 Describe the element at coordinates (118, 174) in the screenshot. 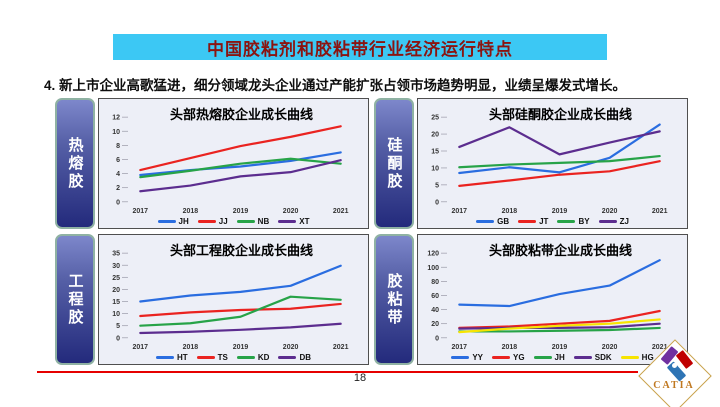

I see `svg-text: 4` at that location.